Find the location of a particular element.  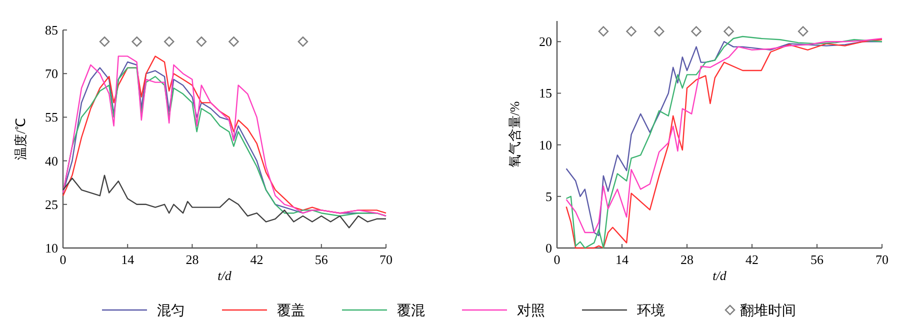

y-tick-label: 0 is located at coordinates (549, 248).